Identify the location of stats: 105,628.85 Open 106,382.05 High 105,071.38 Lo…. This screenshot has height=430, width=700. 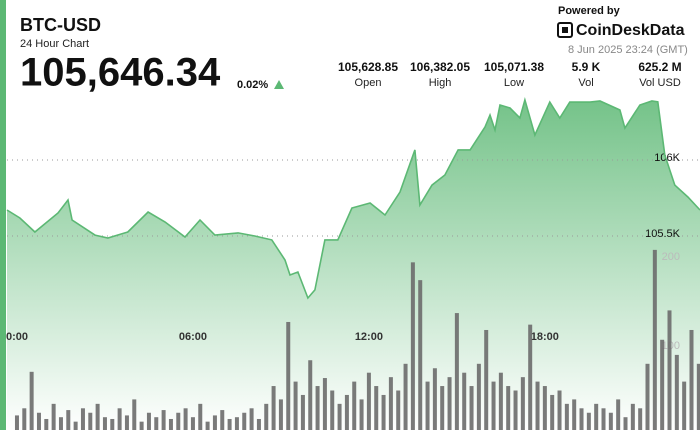
(510, 74).